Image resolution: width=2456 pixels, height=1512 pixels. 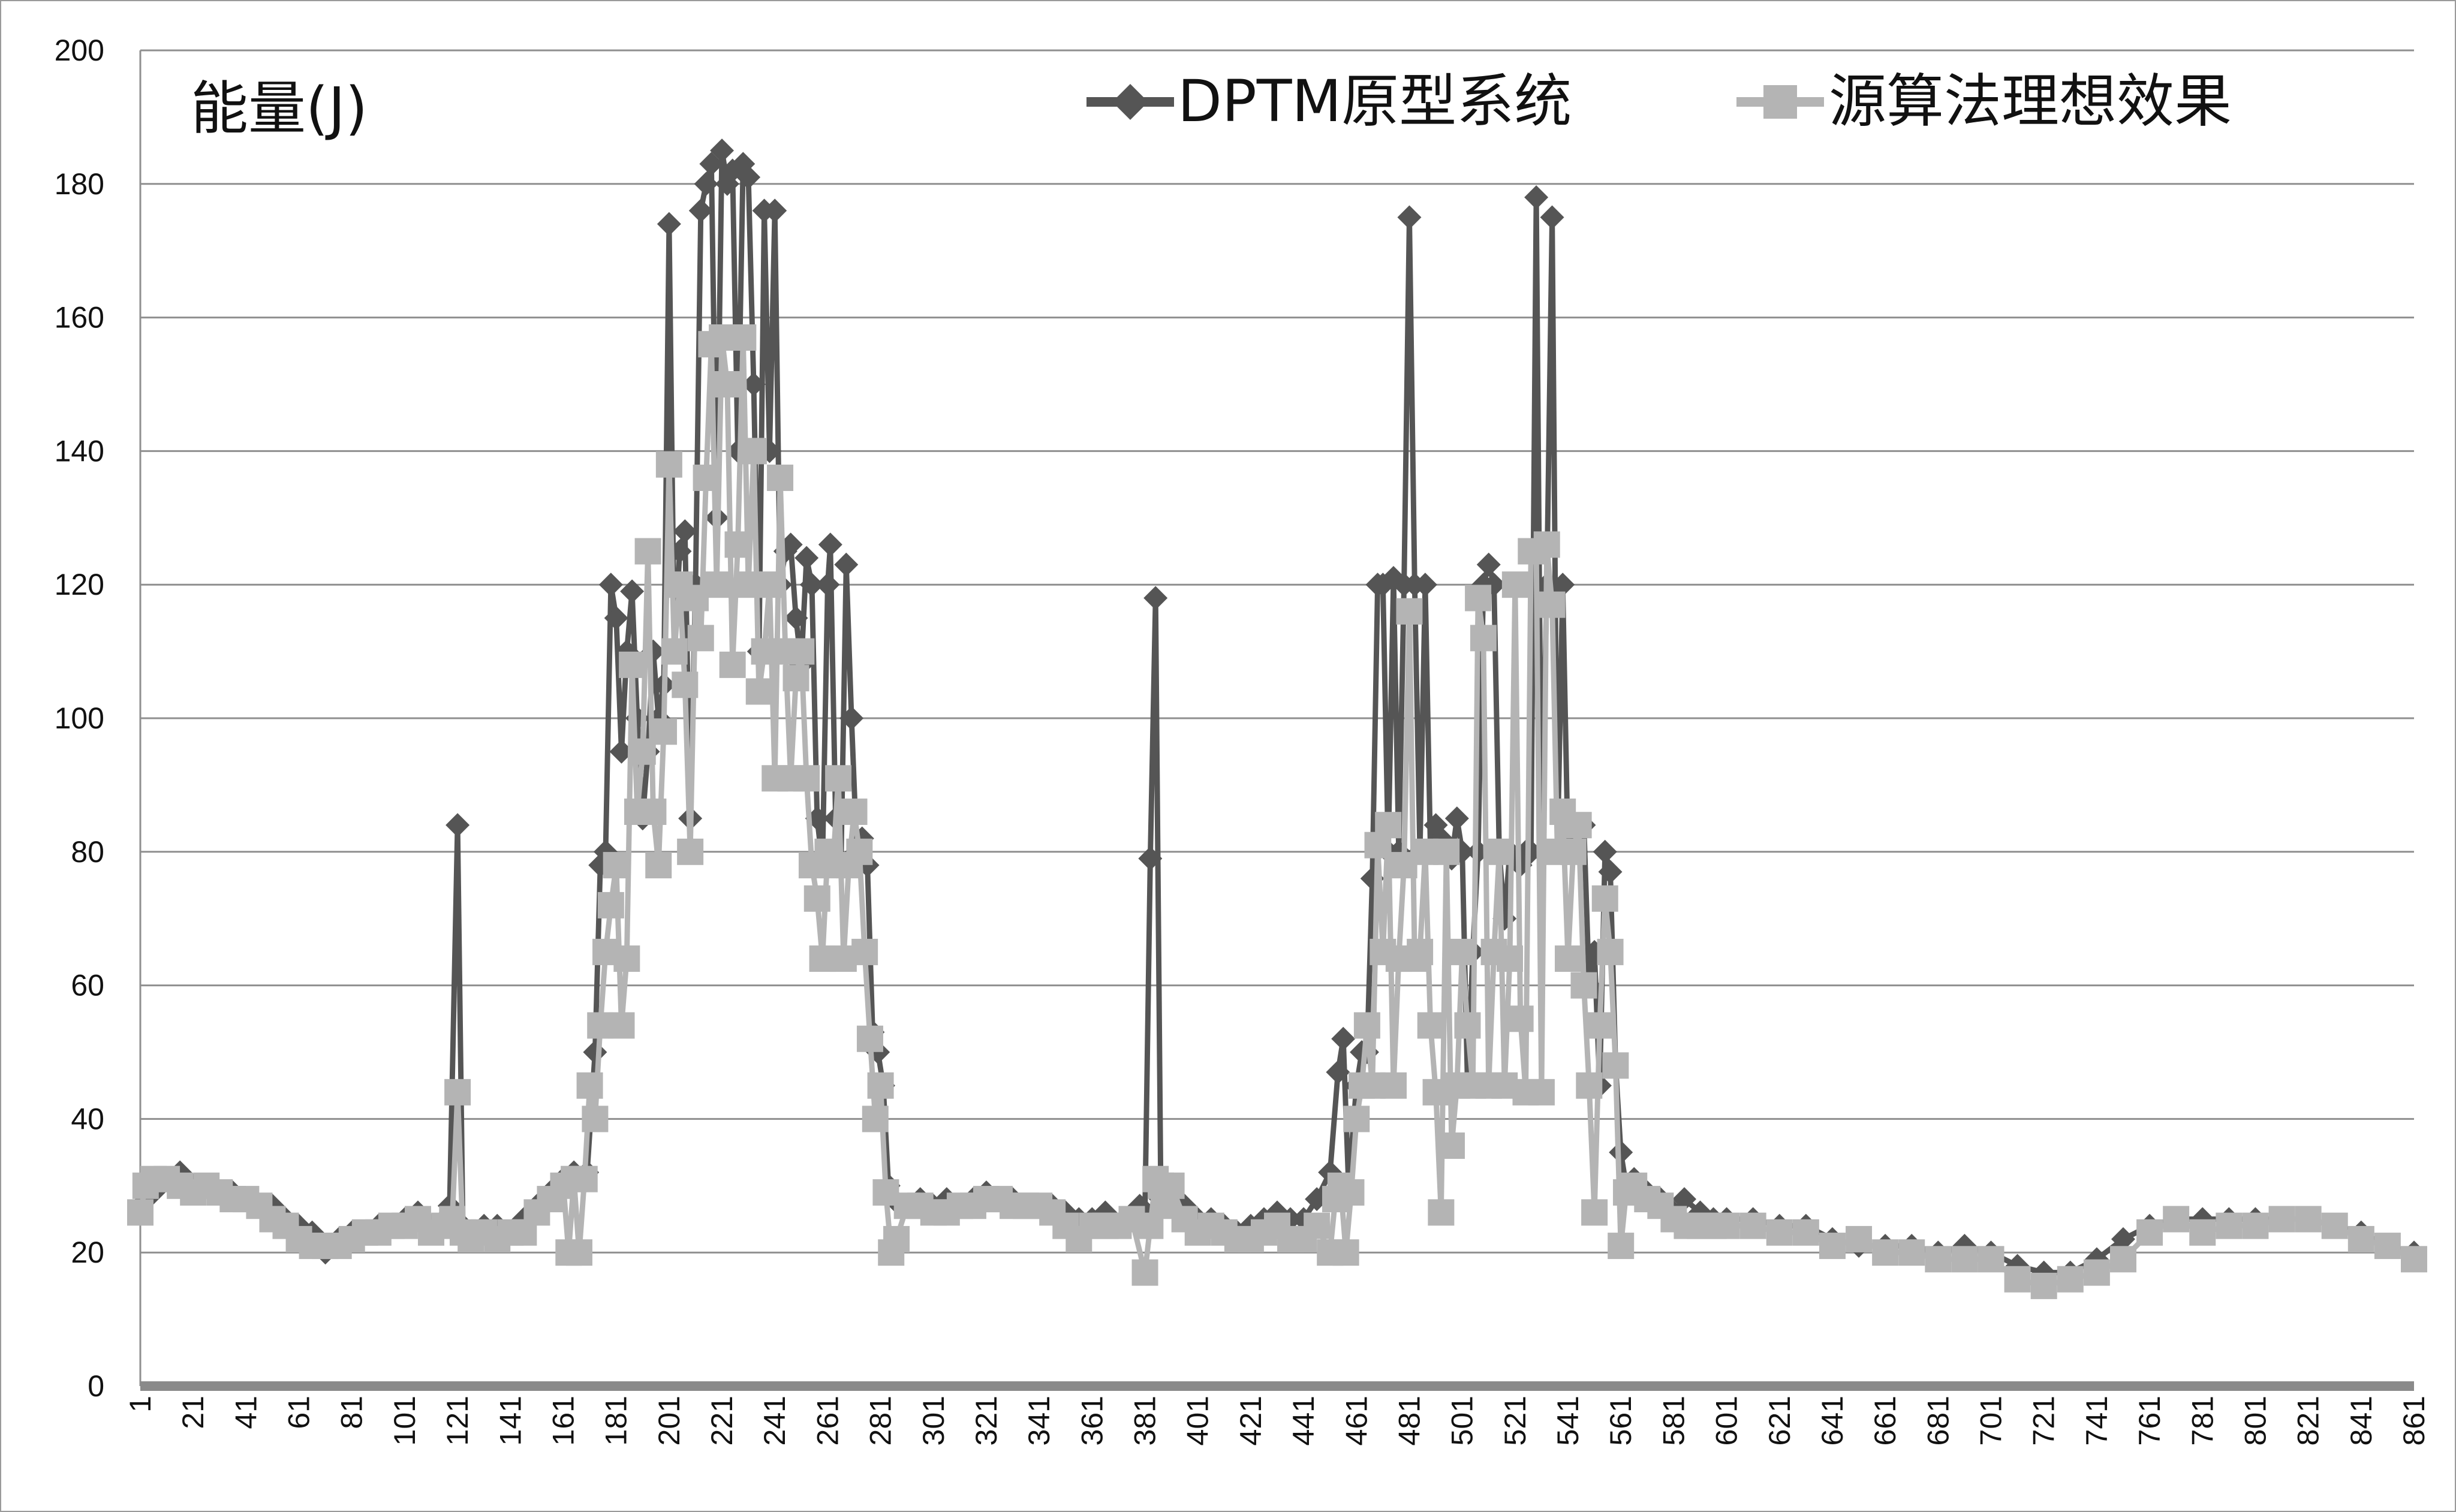 I want to click on y-tick-label: 140, so click(x=79, y=451).